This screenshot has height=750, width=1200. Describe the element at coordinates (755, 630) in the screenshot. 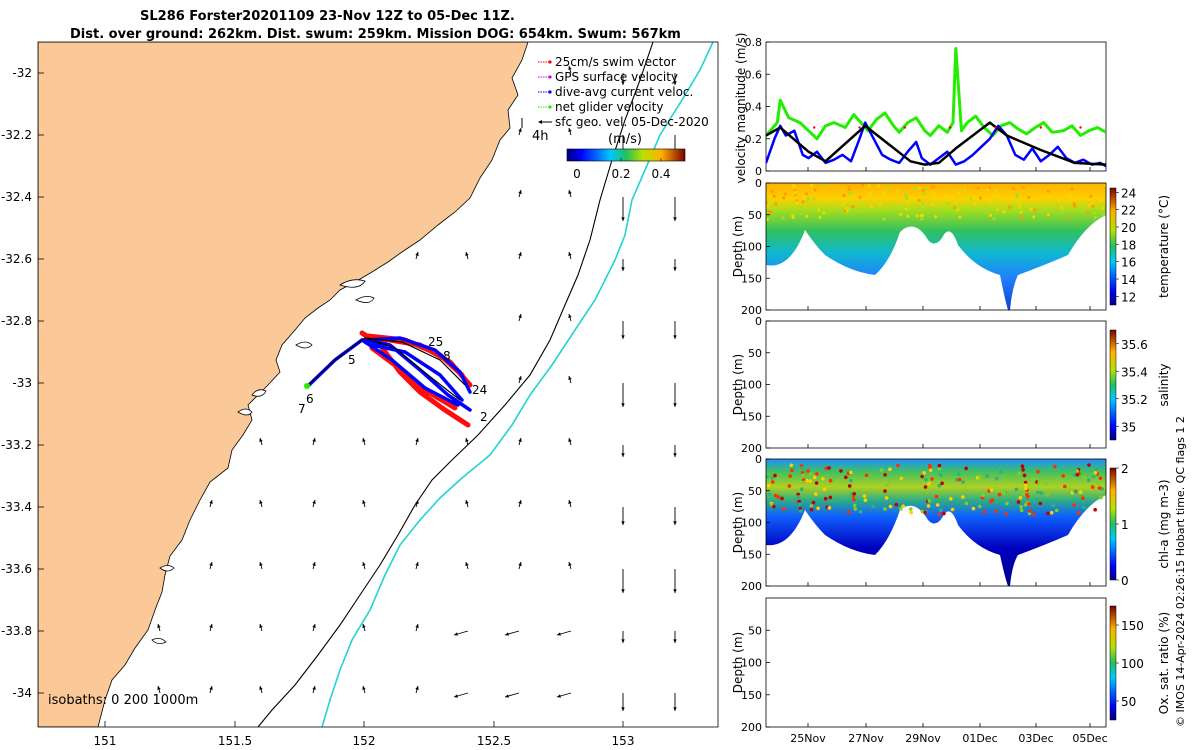

I see `depth-ytick-label: 50` at that location.